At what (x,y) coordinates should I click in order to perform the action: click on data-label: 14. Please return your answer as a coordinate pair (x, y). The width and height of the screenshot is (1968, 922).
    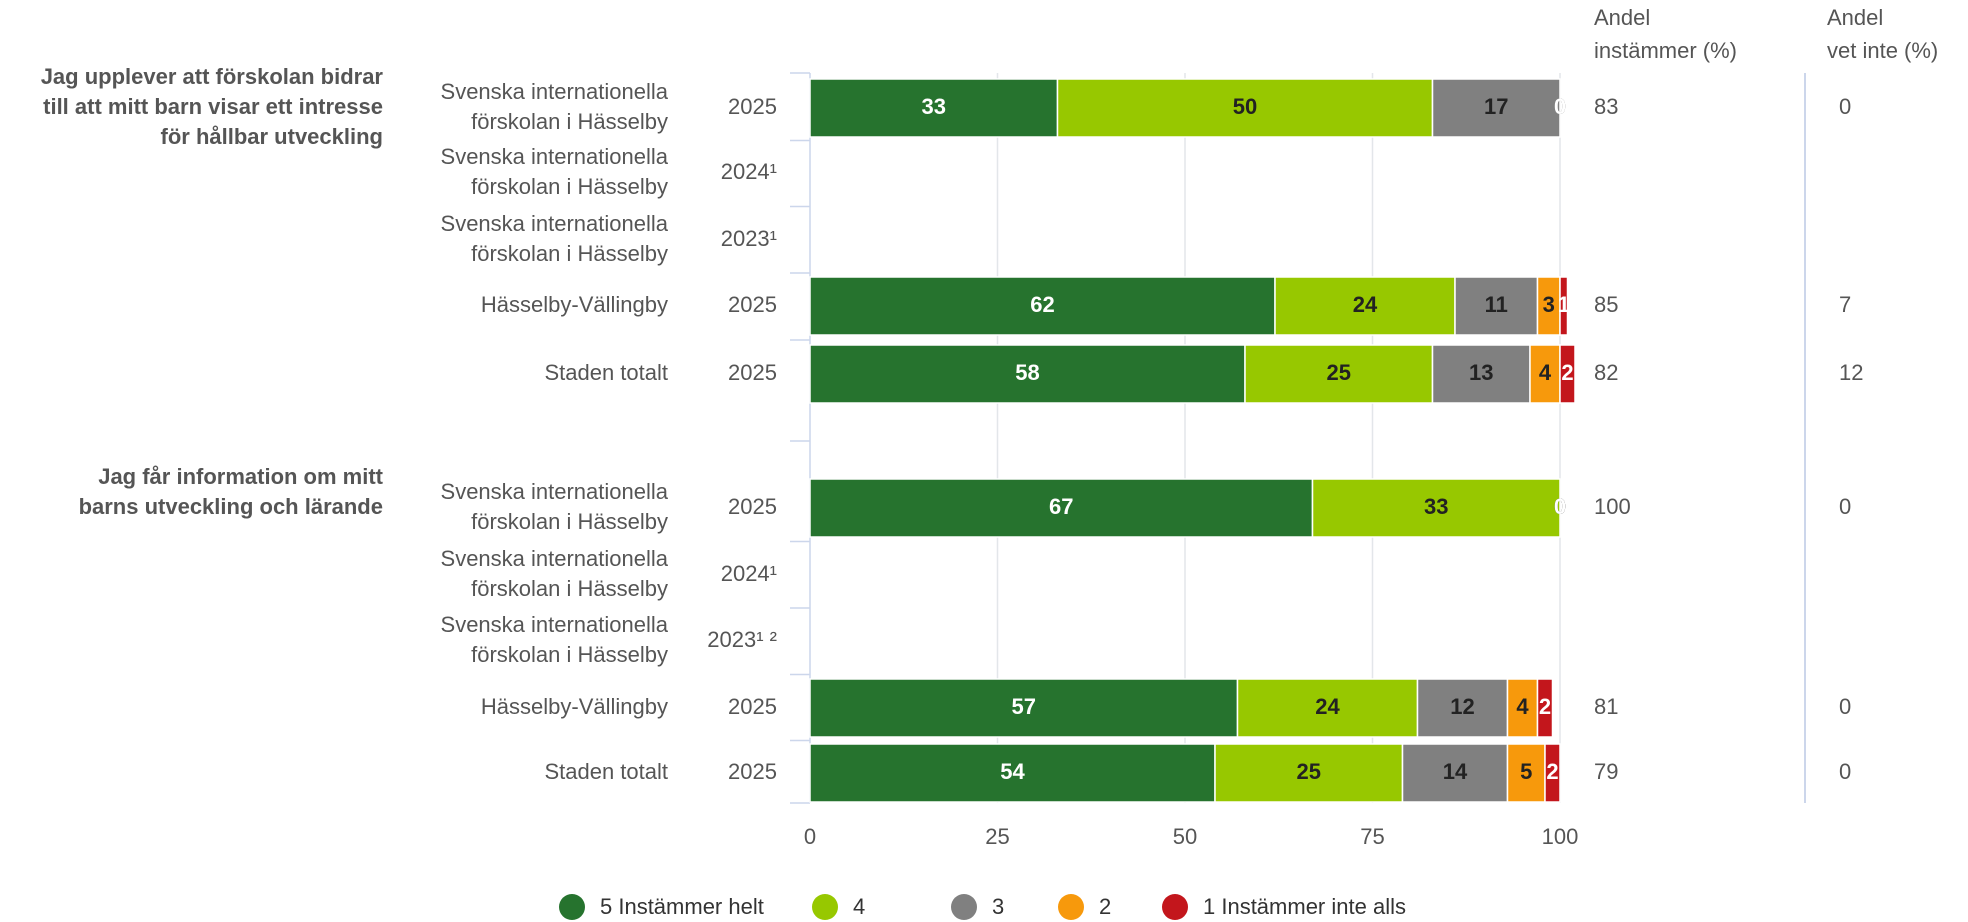
    Looking at the image, I should click on (1455, 771).